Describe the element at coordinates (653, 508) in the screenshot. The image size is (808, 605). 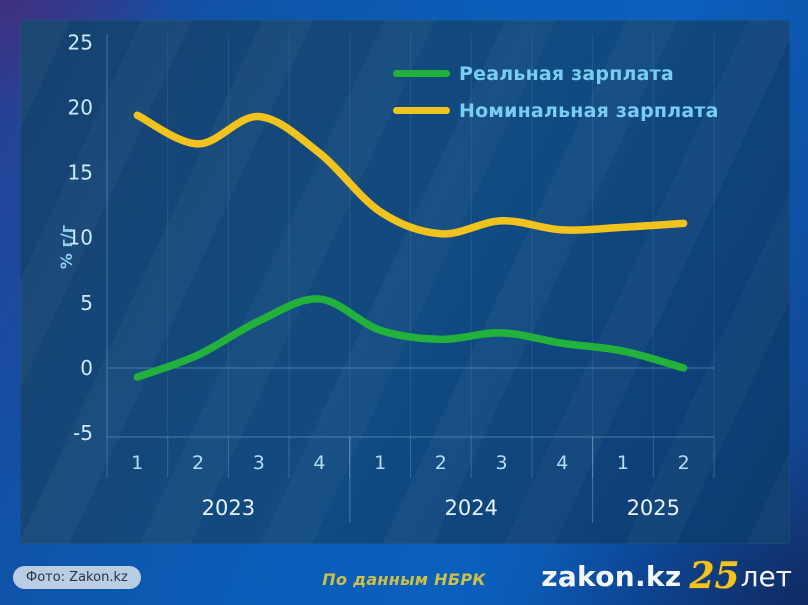
I see `x-year-label: 2025` at that location.